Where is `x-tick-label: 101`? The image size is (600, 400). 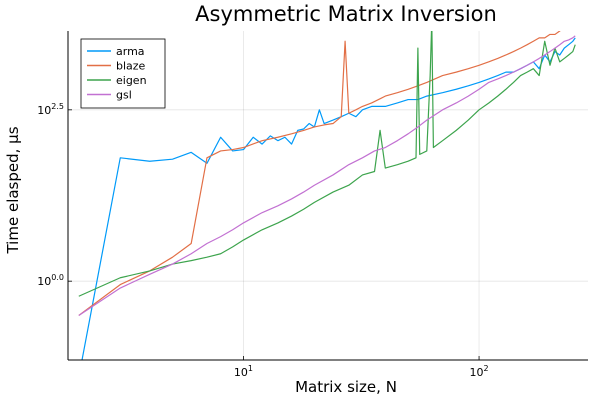 x-tick-label: 101 is located at coordinates (243, 371).